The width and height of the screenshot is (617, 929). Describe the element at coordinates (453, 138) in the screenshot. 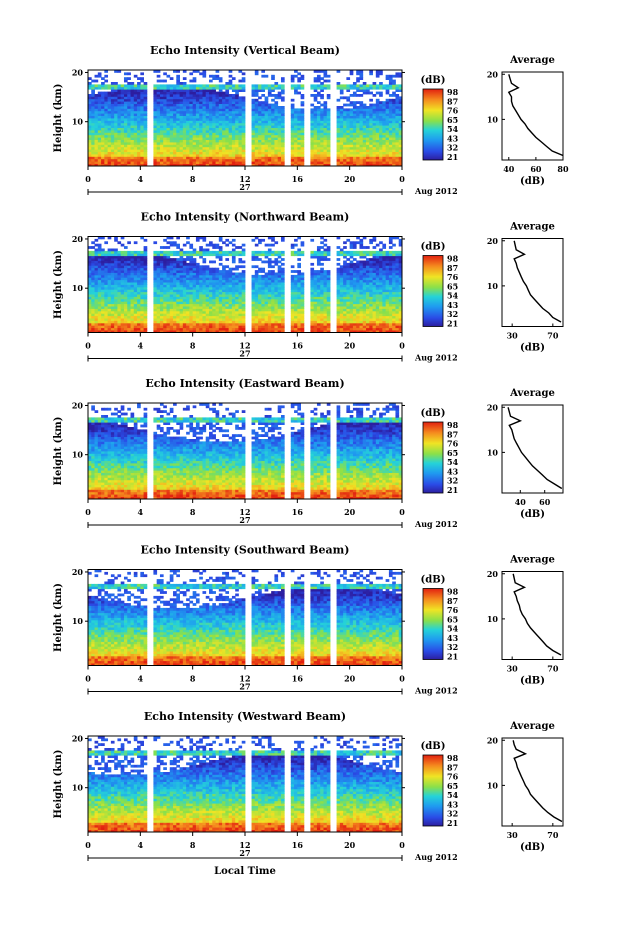

I see `colorbar-tick-label: 43` at that location.